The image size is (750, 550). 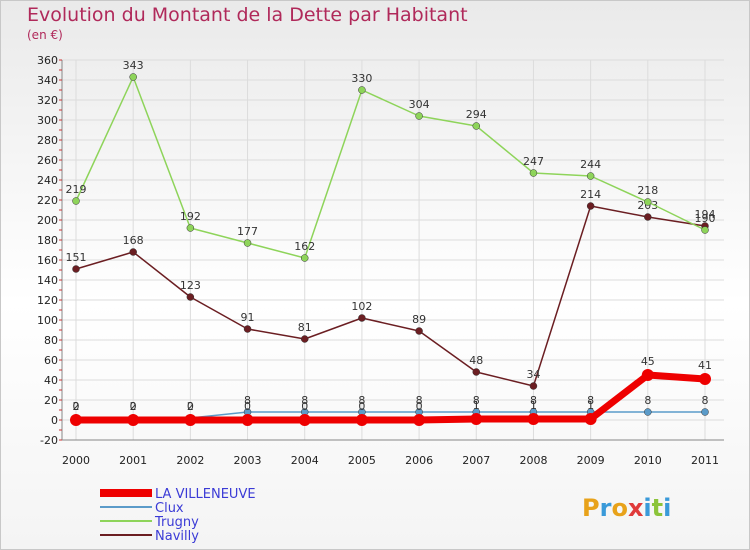 I want to click on legend-label: Trugny, so click(x=176, y=522).